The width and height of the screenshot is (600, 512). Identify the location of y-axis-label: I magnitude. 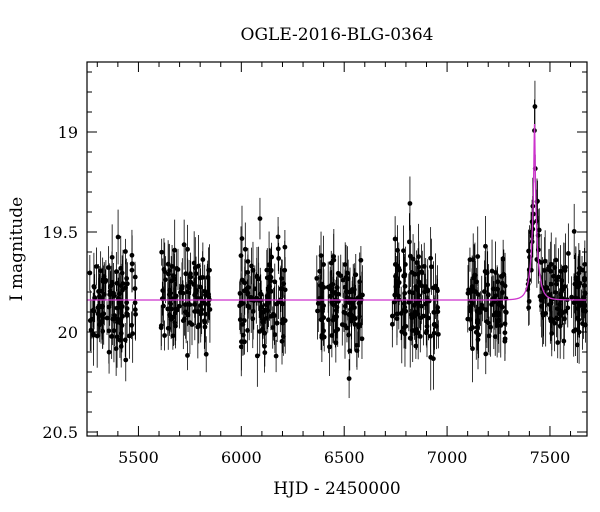
(17, 249).